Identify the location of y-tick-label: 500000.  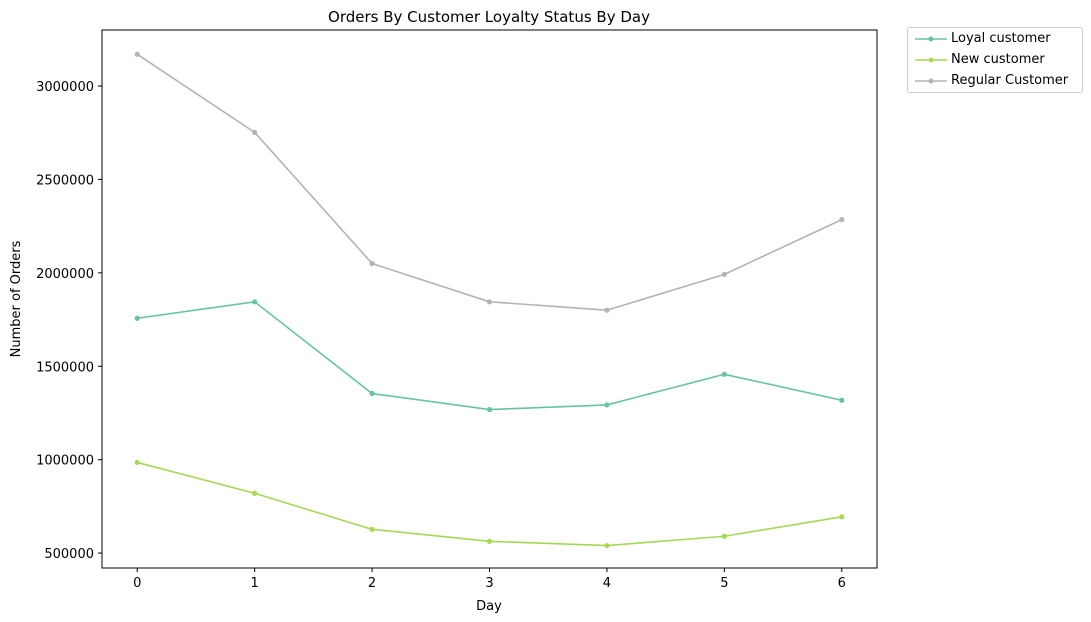
(69, 554).